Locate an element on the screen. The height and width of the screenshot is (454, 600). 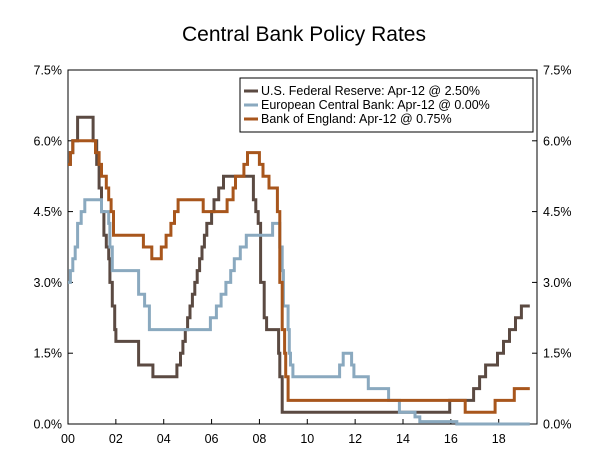
y-tick-label-right: 3.0% is located at coordinates (557, 283).